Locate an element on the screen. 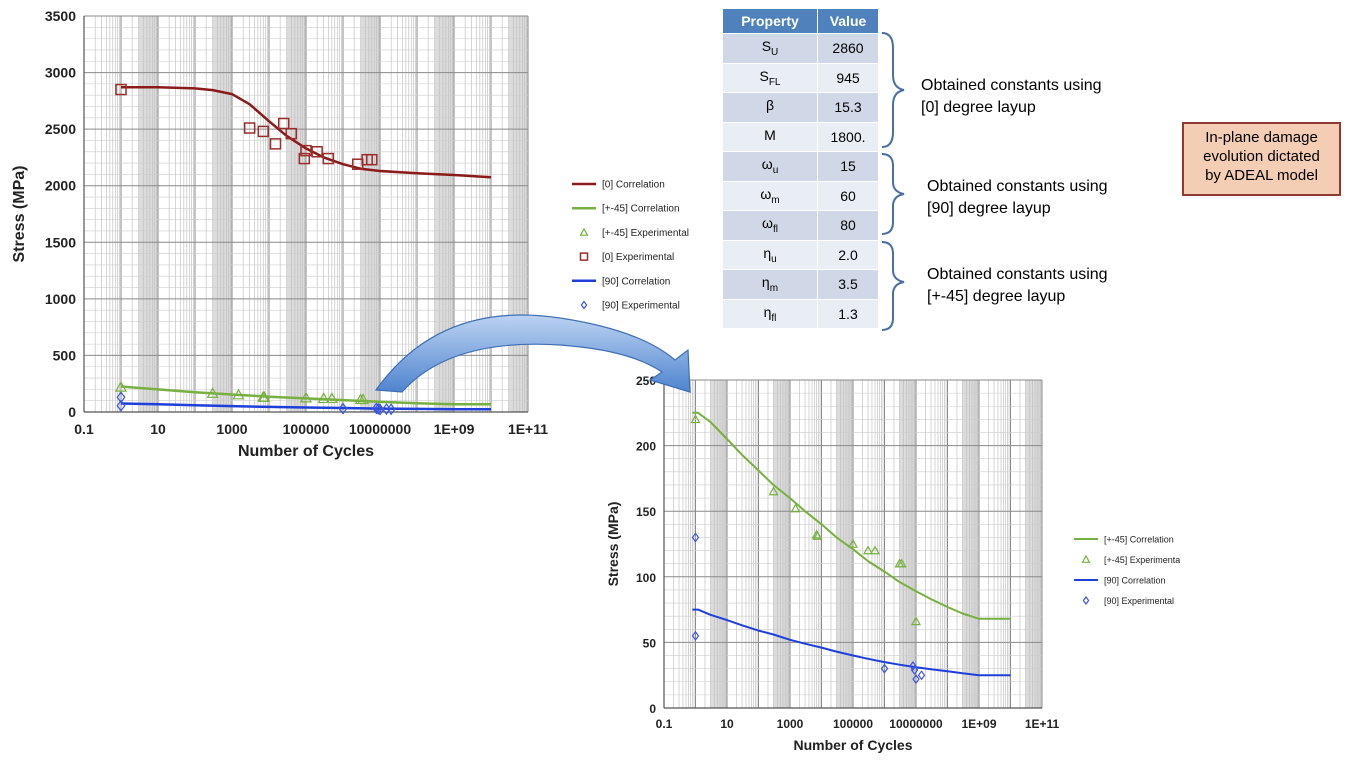 Image resolution: width=1353 pixels, height=760 pixels. property-cell: ωm is located at coordinates (770, 195).